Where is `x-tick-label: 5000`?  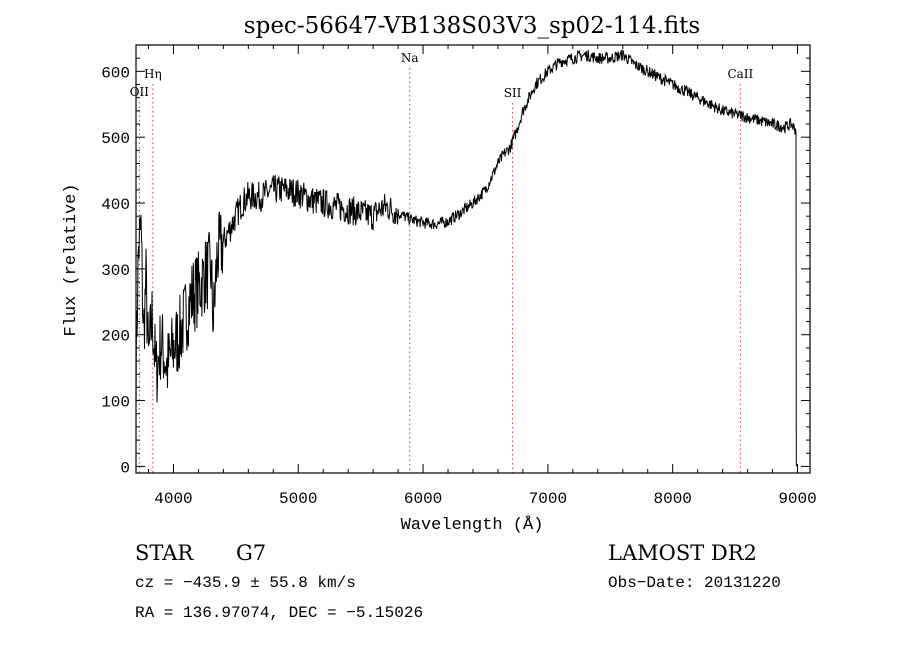 x-tick-label: 5000 is located at coordinates (298, 499).